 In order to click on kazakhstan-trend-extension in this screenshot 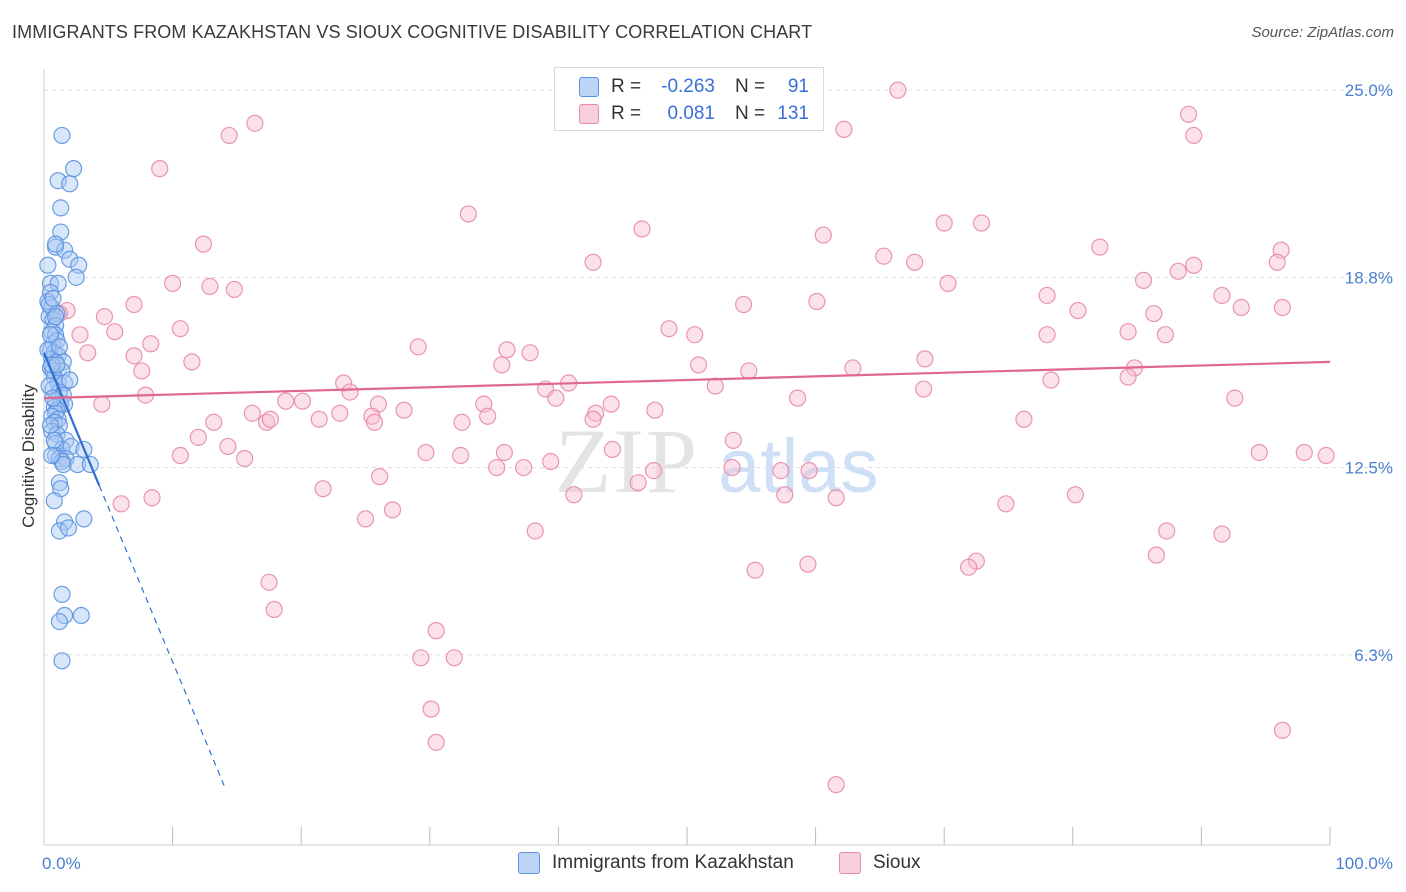, I will do `click(161, 635)`.